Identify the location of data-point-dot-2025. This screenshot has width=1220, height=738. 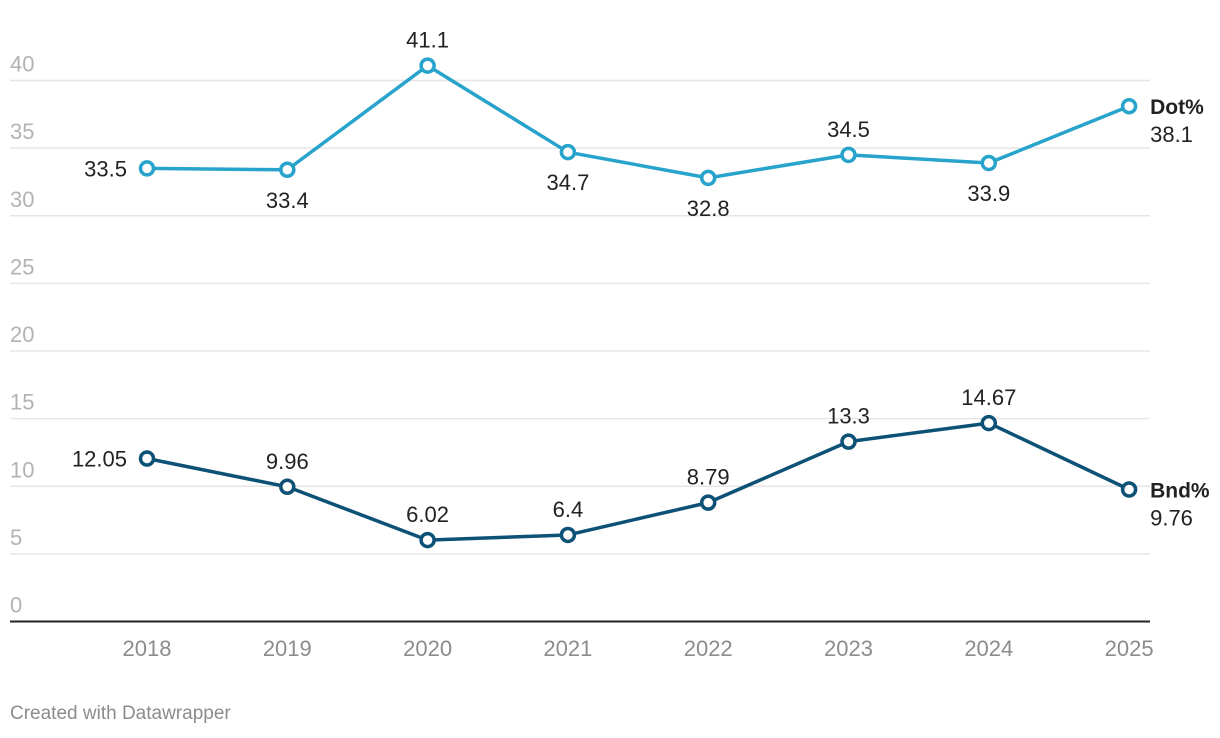
(1129, 106).